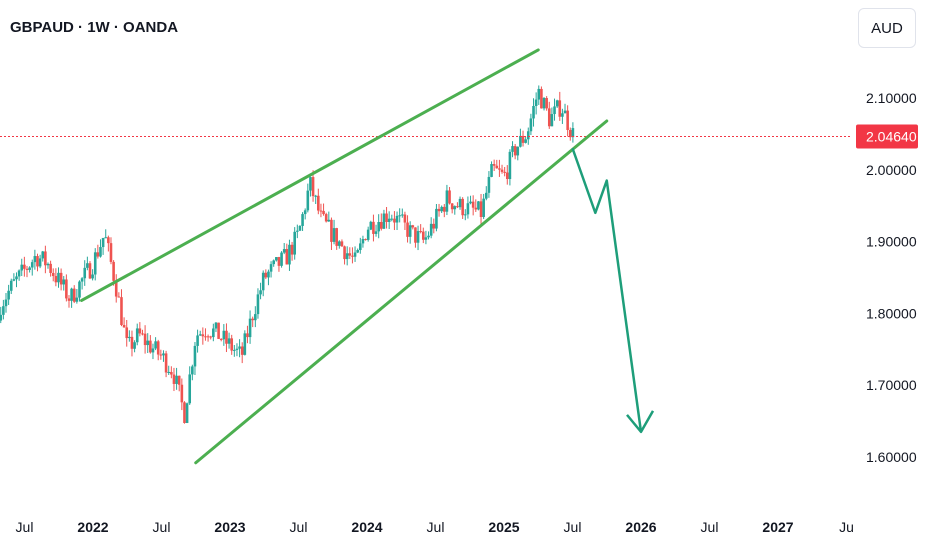  Describe the element at coordinates (846, 527) in the screenshot. I see `time-tick-label: Ju` at that location.